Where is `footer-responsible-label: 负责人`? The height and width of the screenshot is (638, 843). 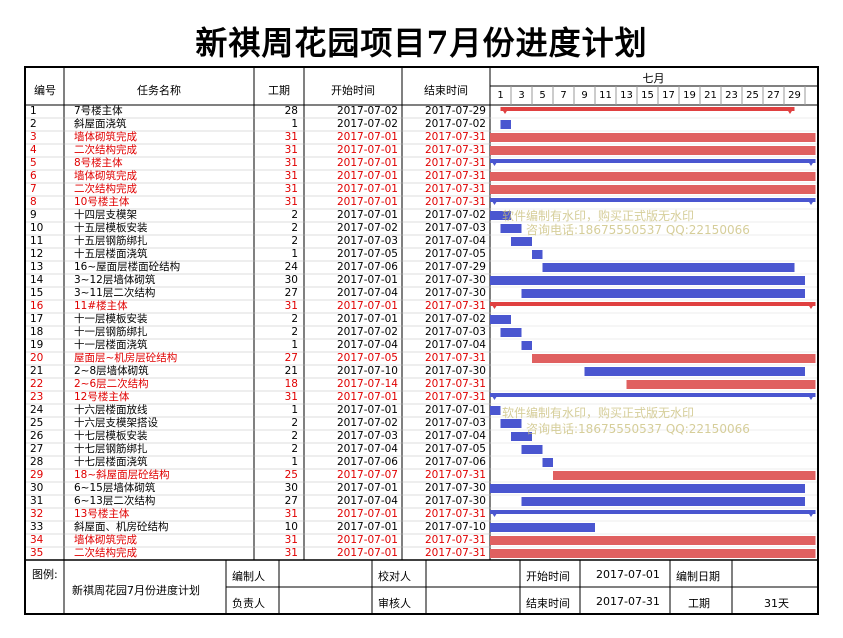
footer-responsible-label: 负责人 is located at coordinates (248, 603).